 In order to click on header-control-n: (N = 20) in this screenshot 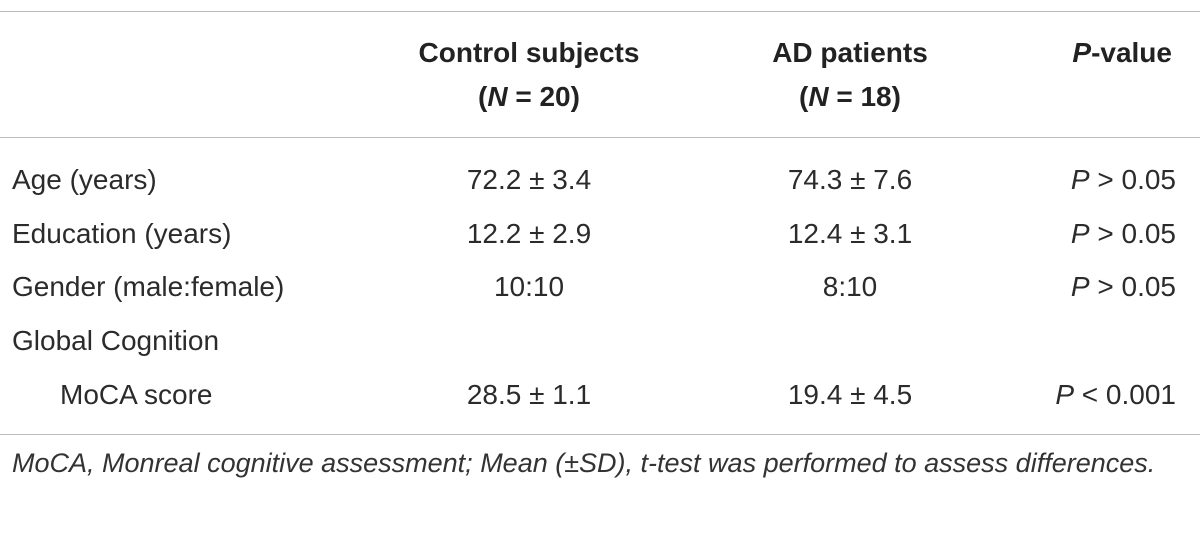, I will do `click(529, 97)`.